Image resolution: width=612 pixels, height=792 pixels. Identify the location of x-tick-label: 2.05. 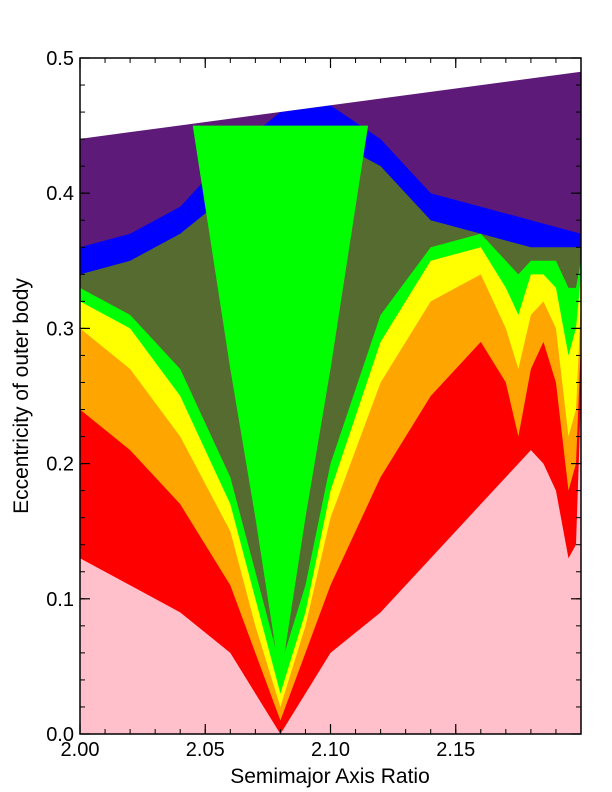
(205, 750).